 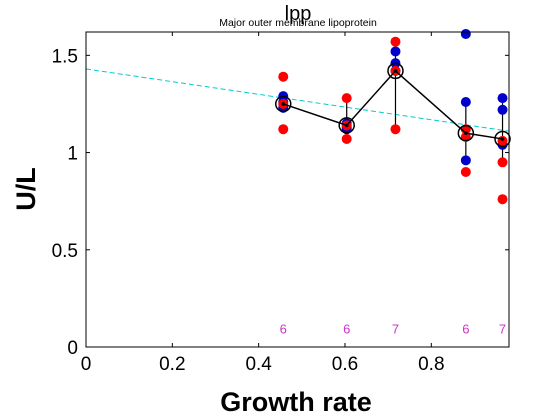 What do you see at coordinates (431, 364) in the screenshot?
I see `x-tick-label: 0.8` at bounding box center [431, 364].